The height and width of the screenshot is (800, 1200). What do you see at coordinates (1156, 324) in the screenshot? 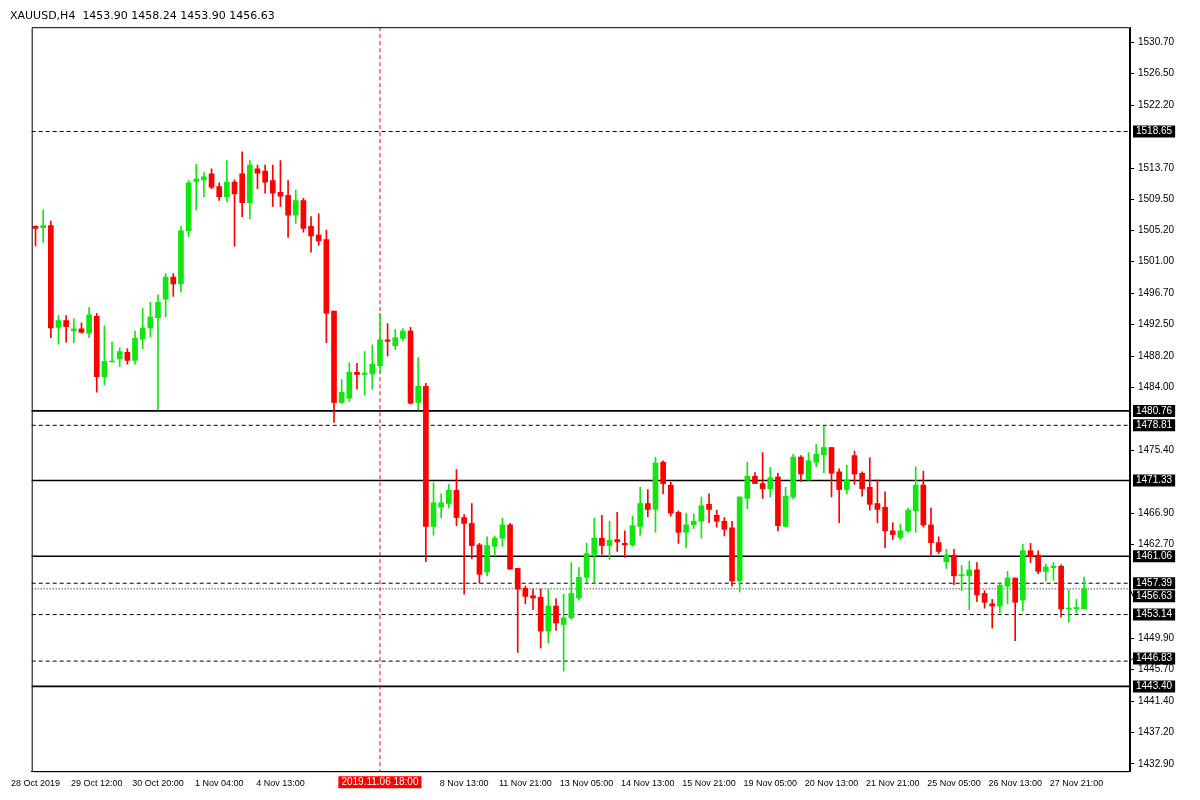
I see `y-tick-label: 1492.50` at bounding box center [1156, 324].